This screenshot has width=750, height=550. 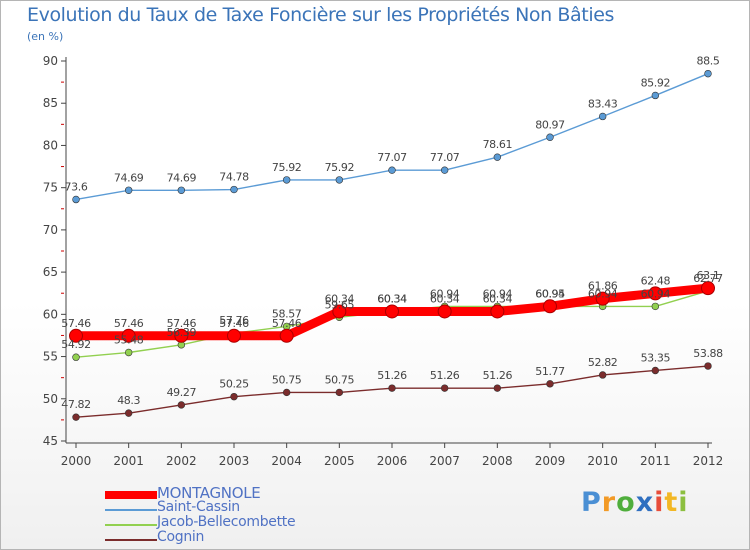 What do you see at coordinates (50, 103) in the screenshot?
I see `y-tick-label: 85` at bounding box center [50, 103].